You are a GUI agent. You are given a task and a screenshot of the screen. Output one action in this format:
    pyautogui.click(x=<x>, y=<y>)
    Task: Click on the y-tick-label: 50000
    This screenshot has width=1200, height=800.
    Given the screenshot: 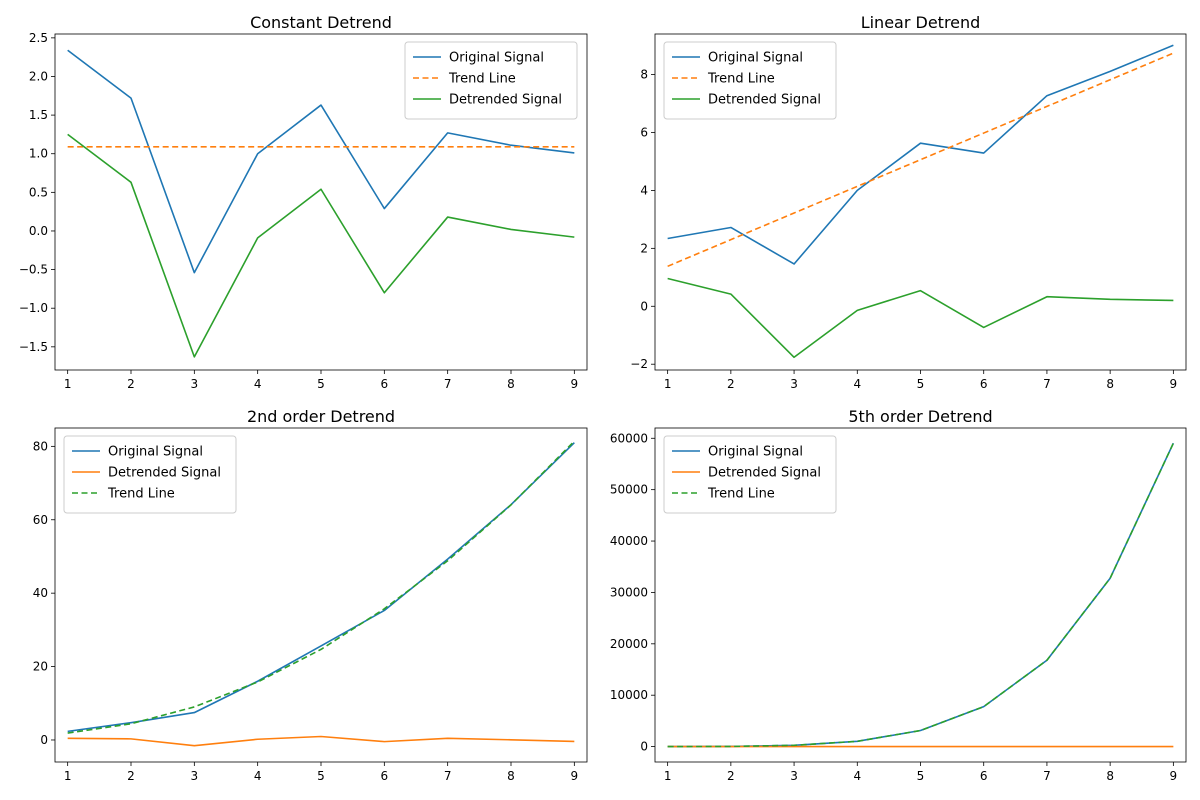 What is the action you would take?
    pyautogui.click(x=629, y=490)
    